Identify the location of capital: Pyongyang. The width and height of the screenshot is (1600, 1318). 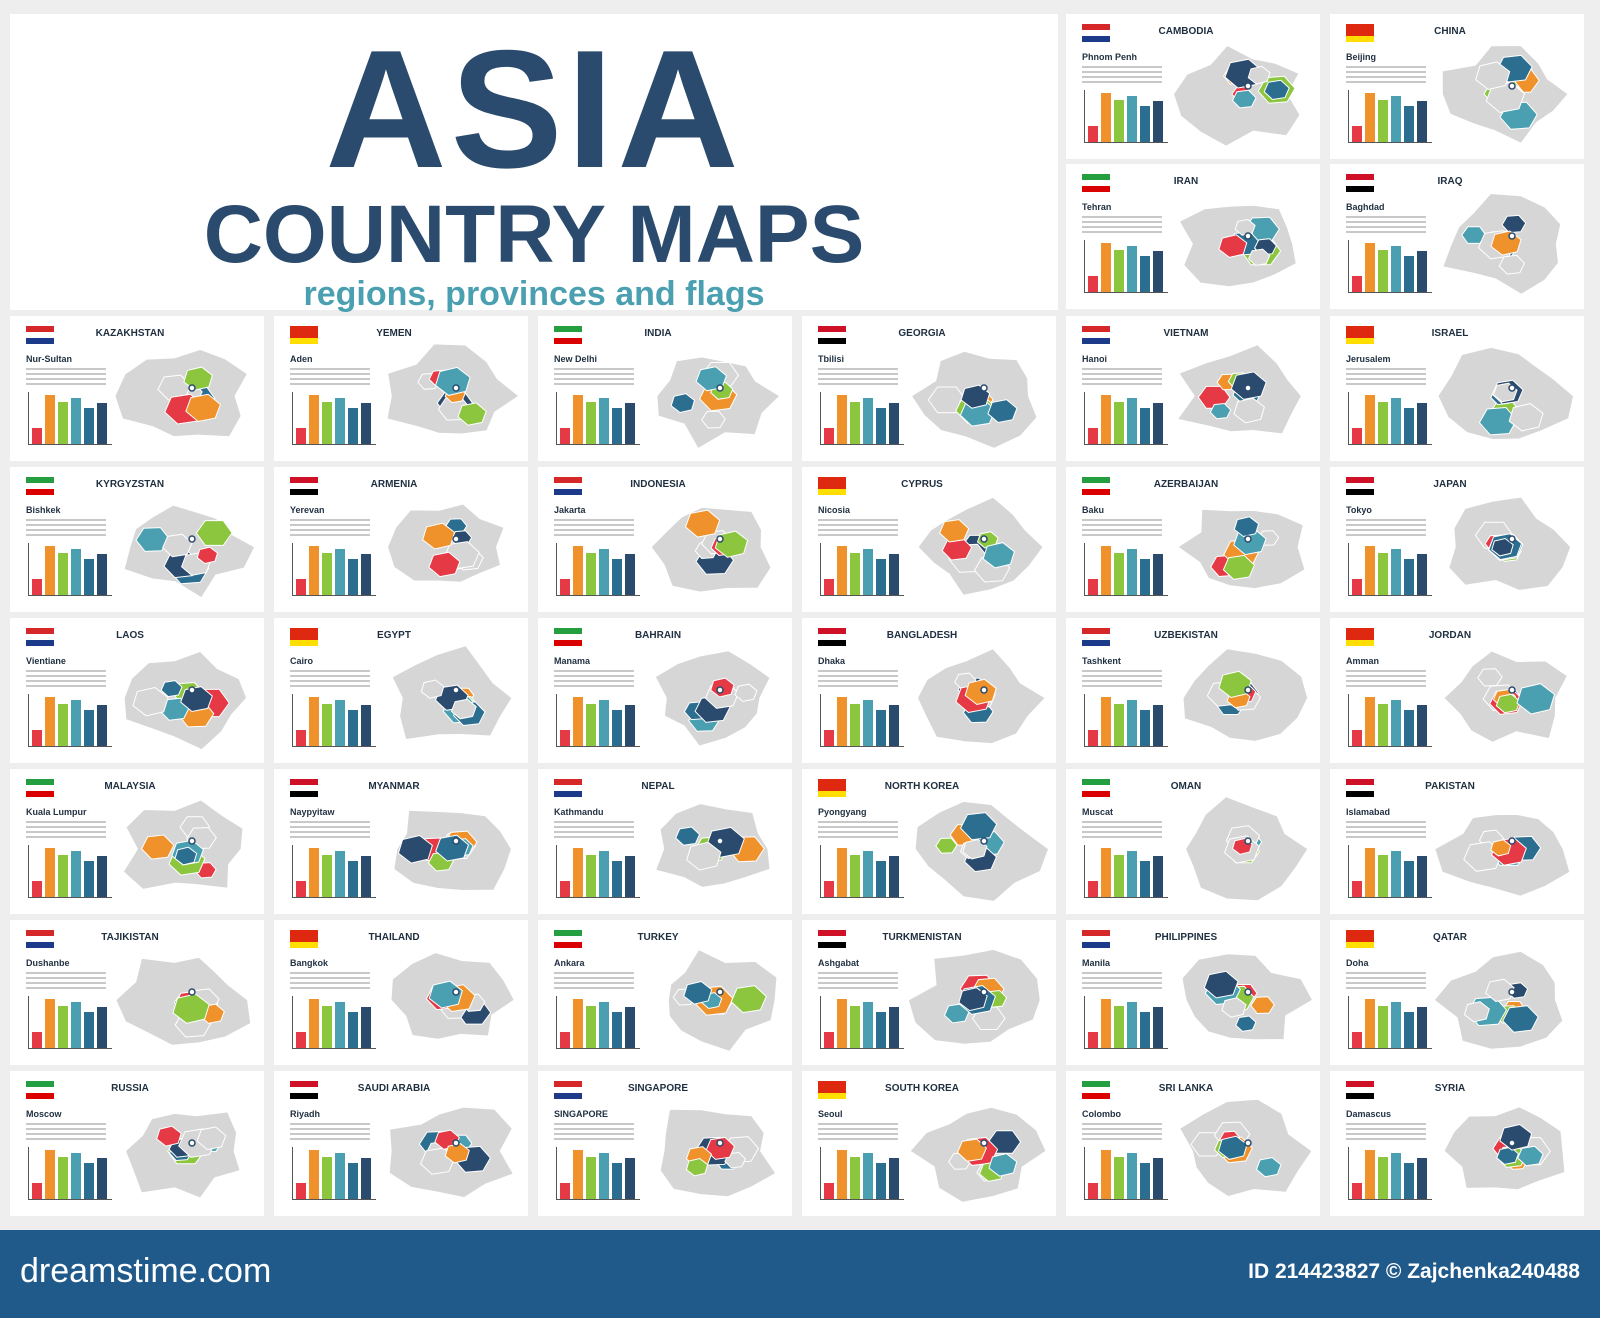
(842, 812).